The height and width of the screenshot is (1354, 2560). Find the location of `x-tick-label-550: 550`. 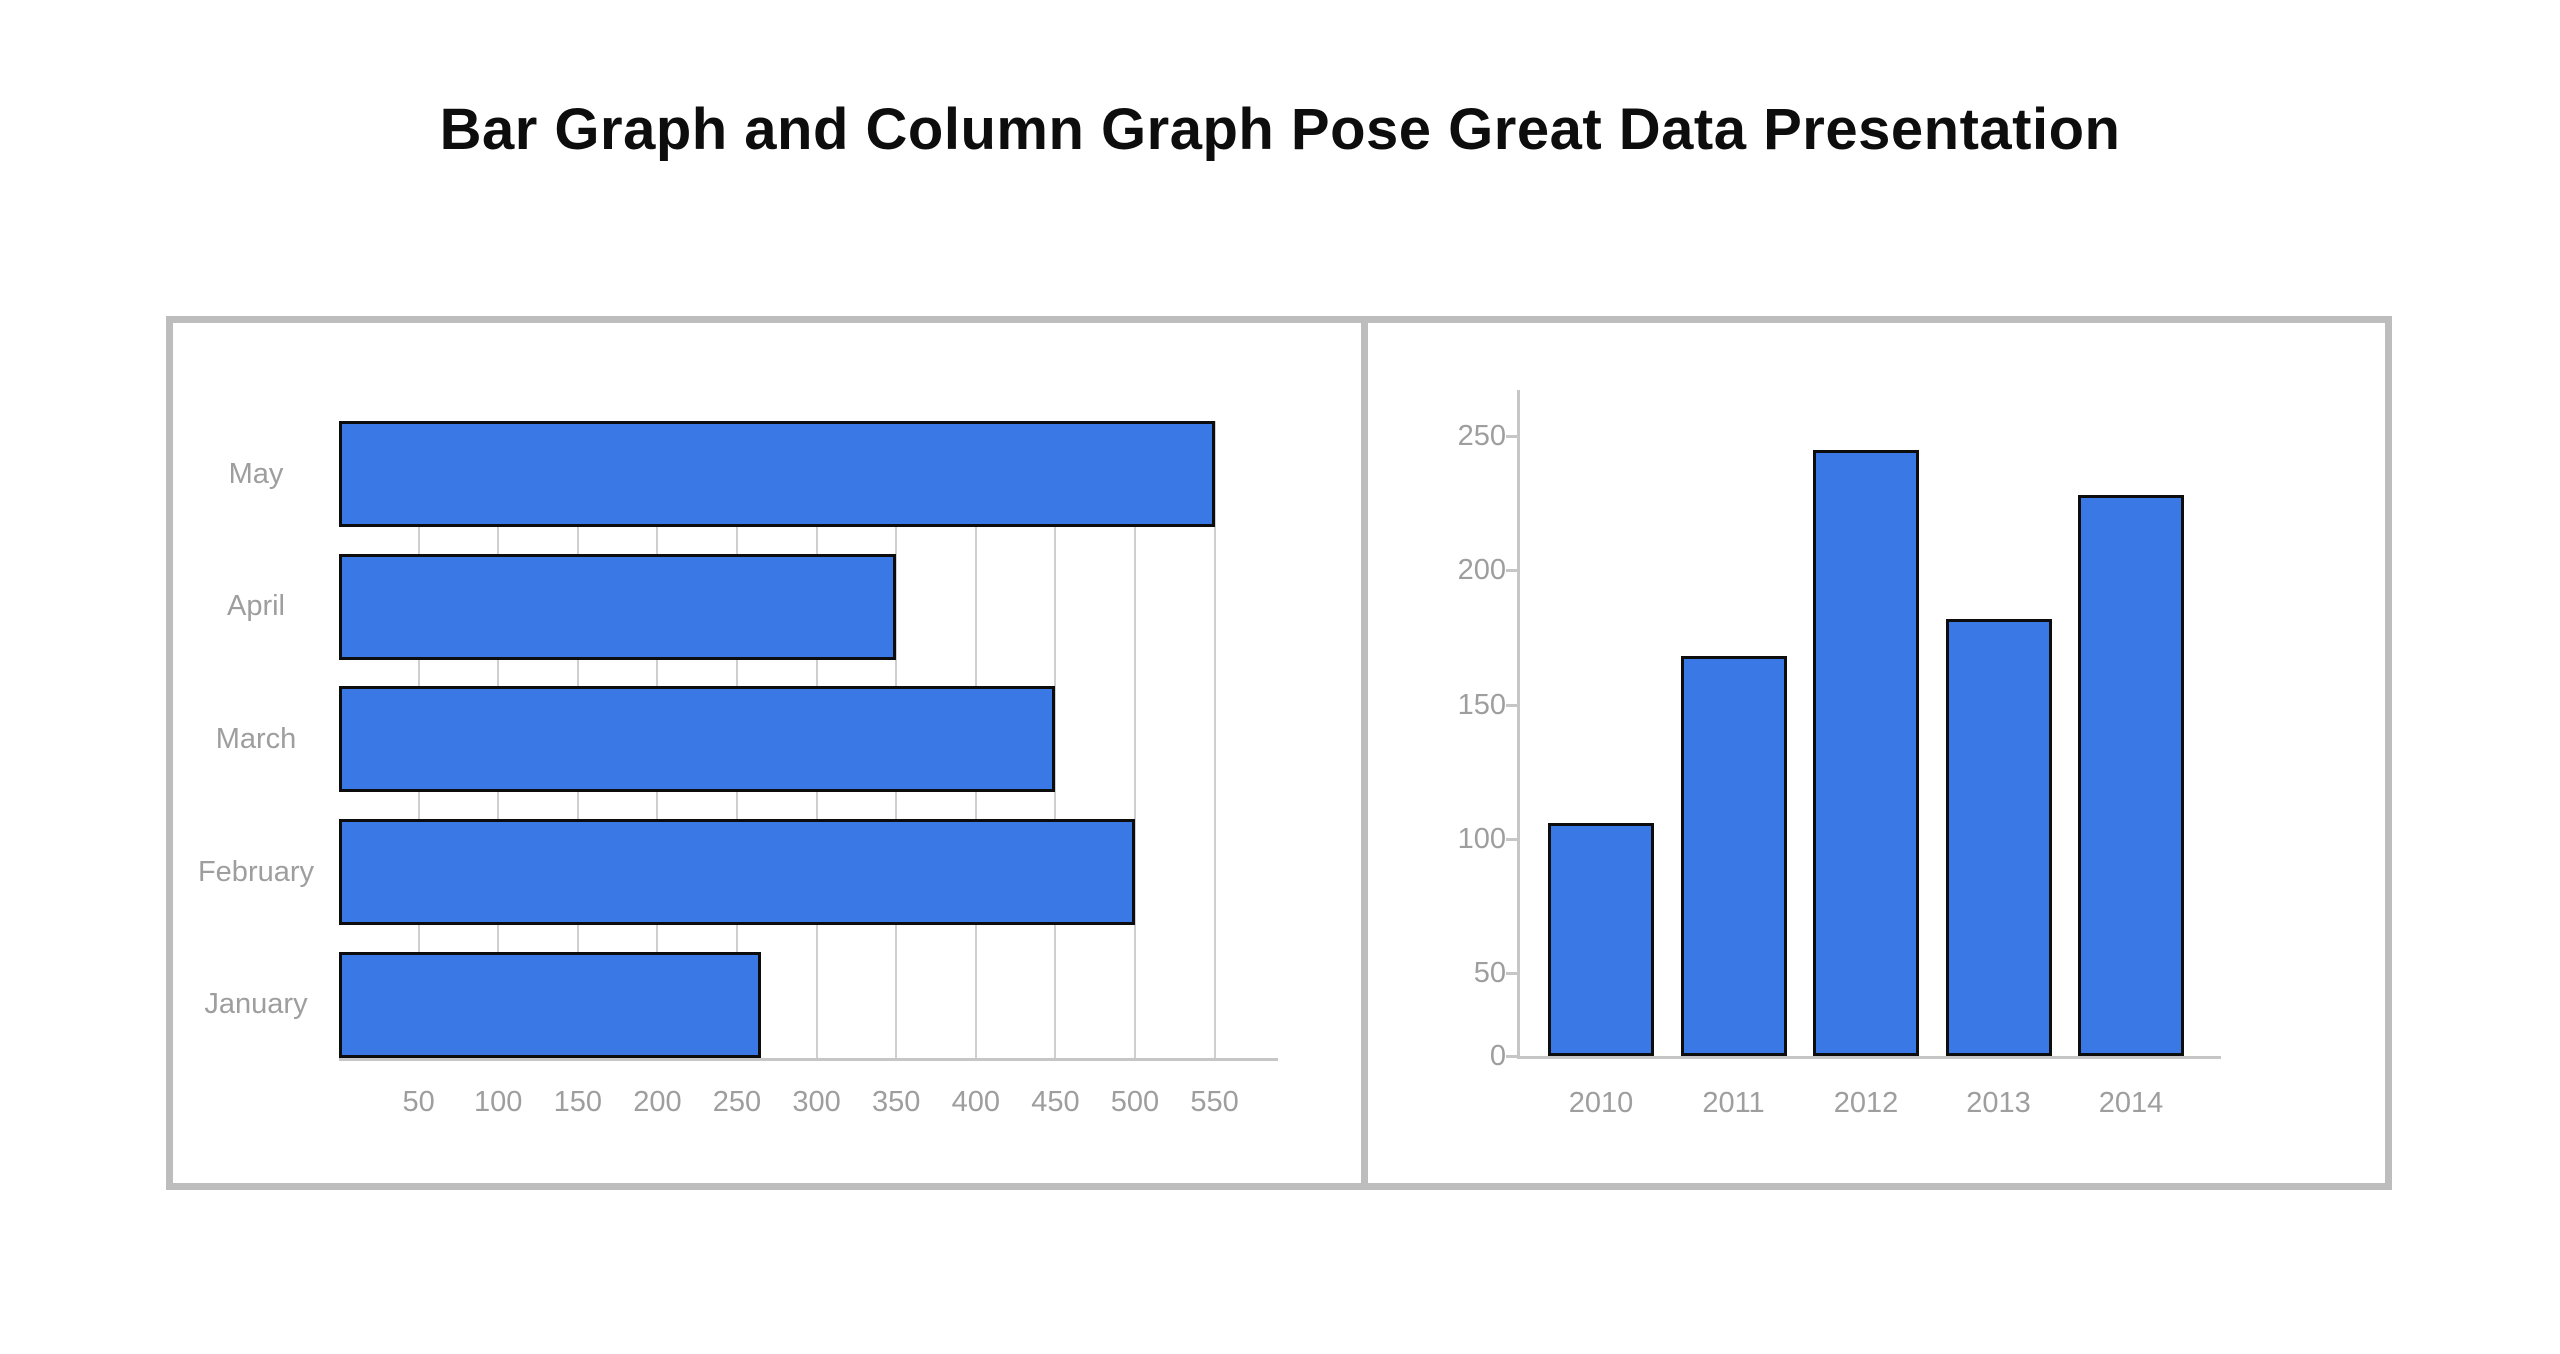

x-tick-label-550: 550 is located at coordinates (1214, 1102).